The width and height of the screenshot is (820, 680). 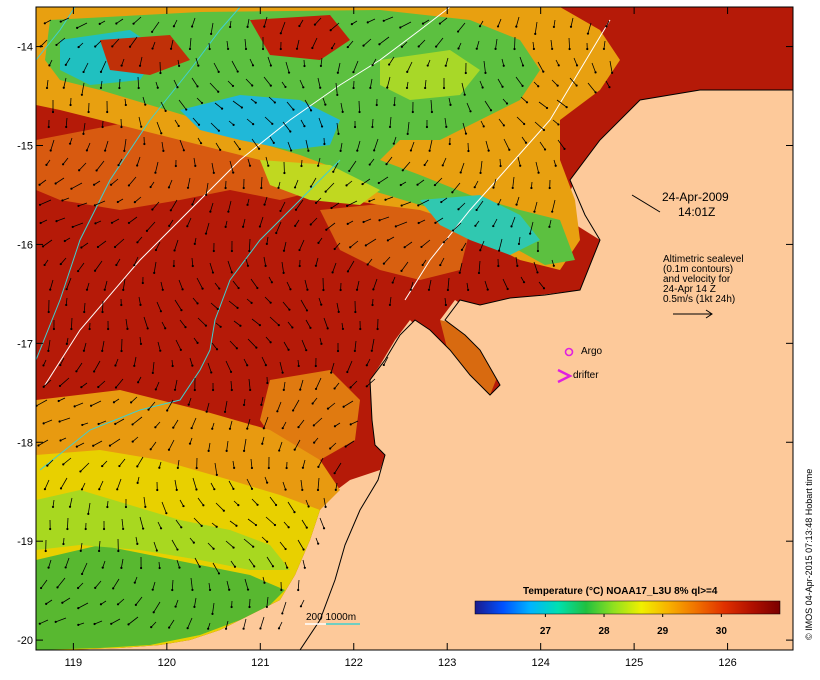 I want to click on lon-tick-label: 123, so click(x=447, y=663).